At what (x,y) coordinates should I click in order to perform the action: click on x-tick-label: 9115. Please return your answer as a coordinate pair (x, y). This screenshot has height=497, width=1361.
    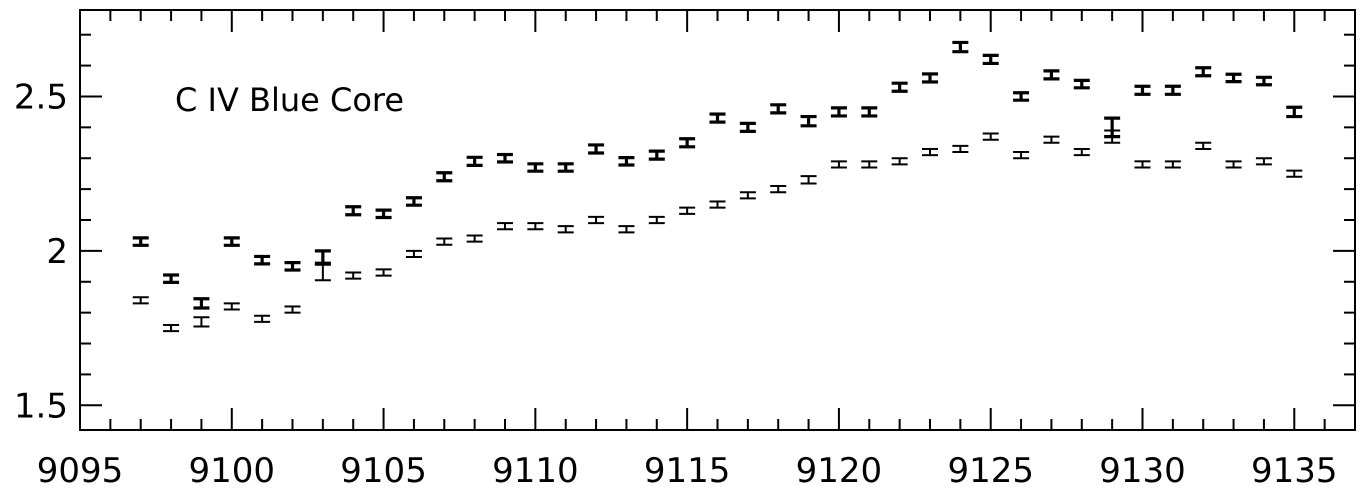
    Looking at the image, I should click on (687, 471).